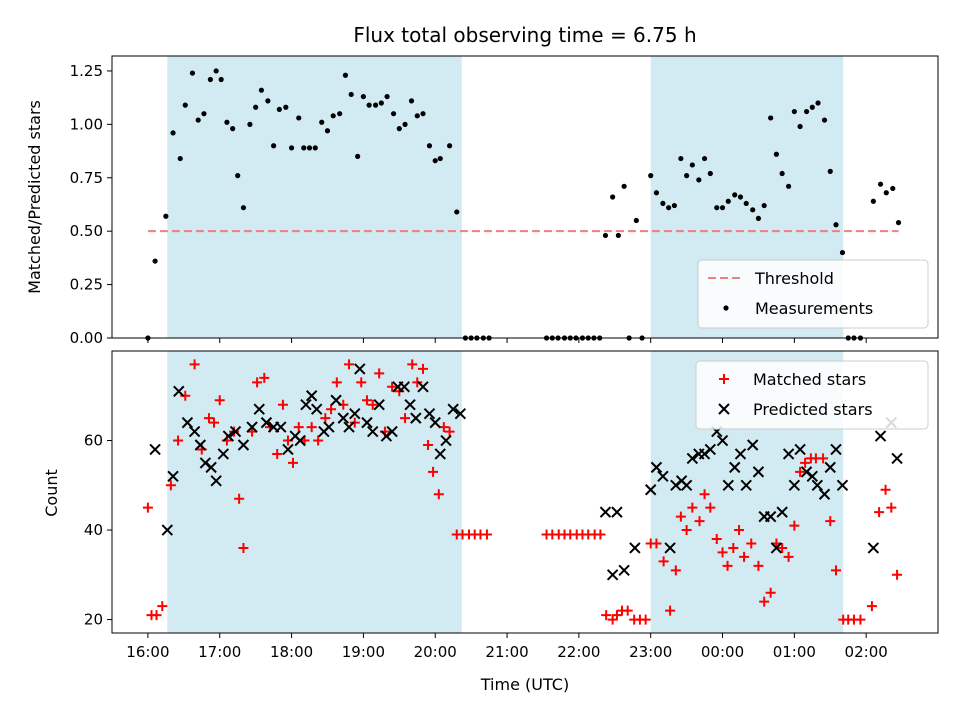 The image size is (960, 724). What do you see at coordinates (809, 379) in the screenshot?
I see `legend-label-0: Matched stars` at bounding box center [809, 379].